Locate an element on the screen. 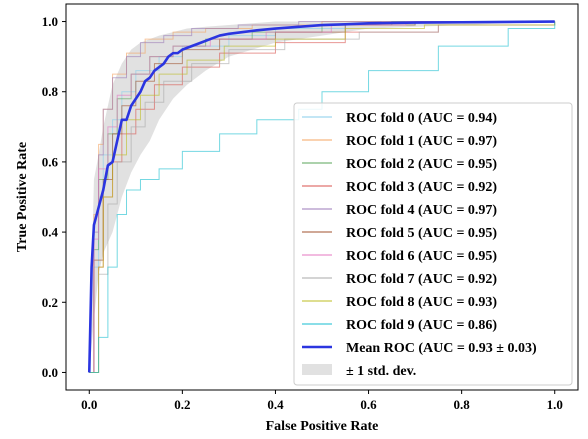  x-tick-label: 0.6 is located at coordinates (368, 404).